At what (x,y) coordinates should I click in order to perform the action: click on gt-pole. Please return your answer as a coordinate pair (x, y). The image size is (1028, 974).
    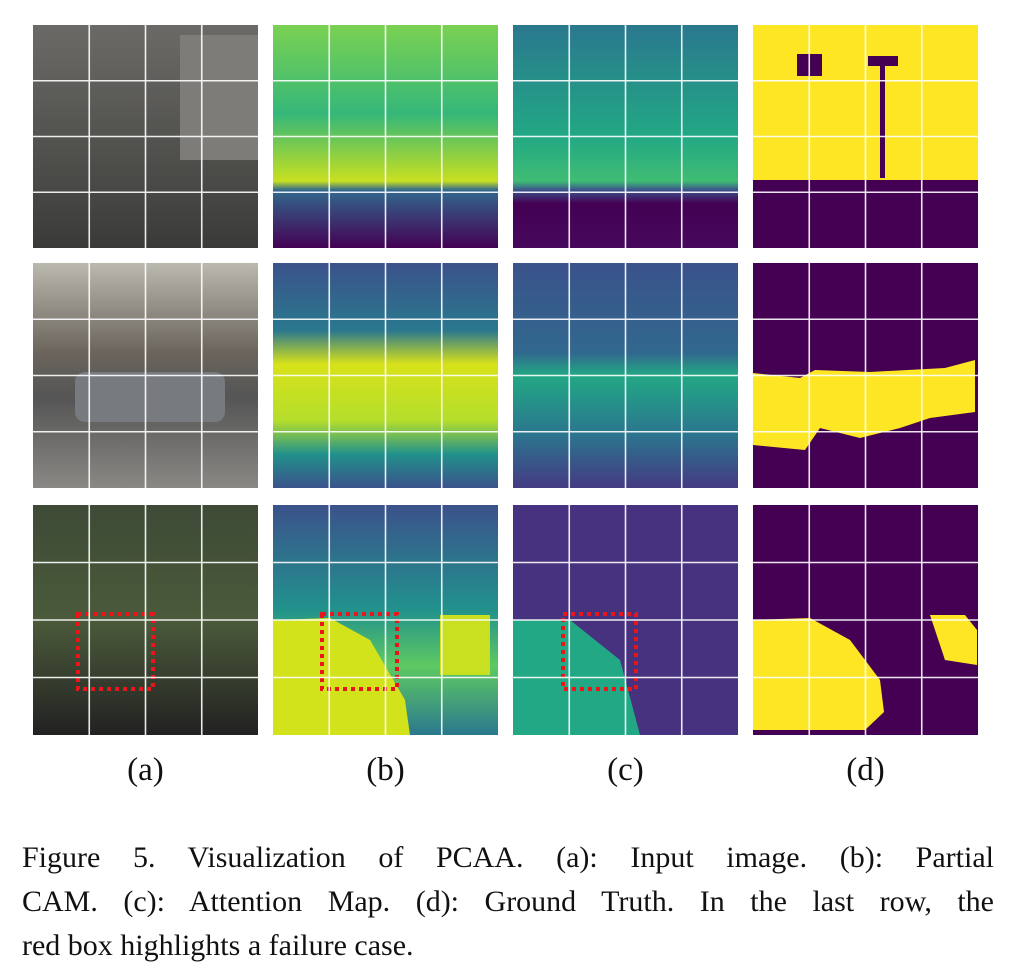
    Looking at the image, I should click on (882, 119).